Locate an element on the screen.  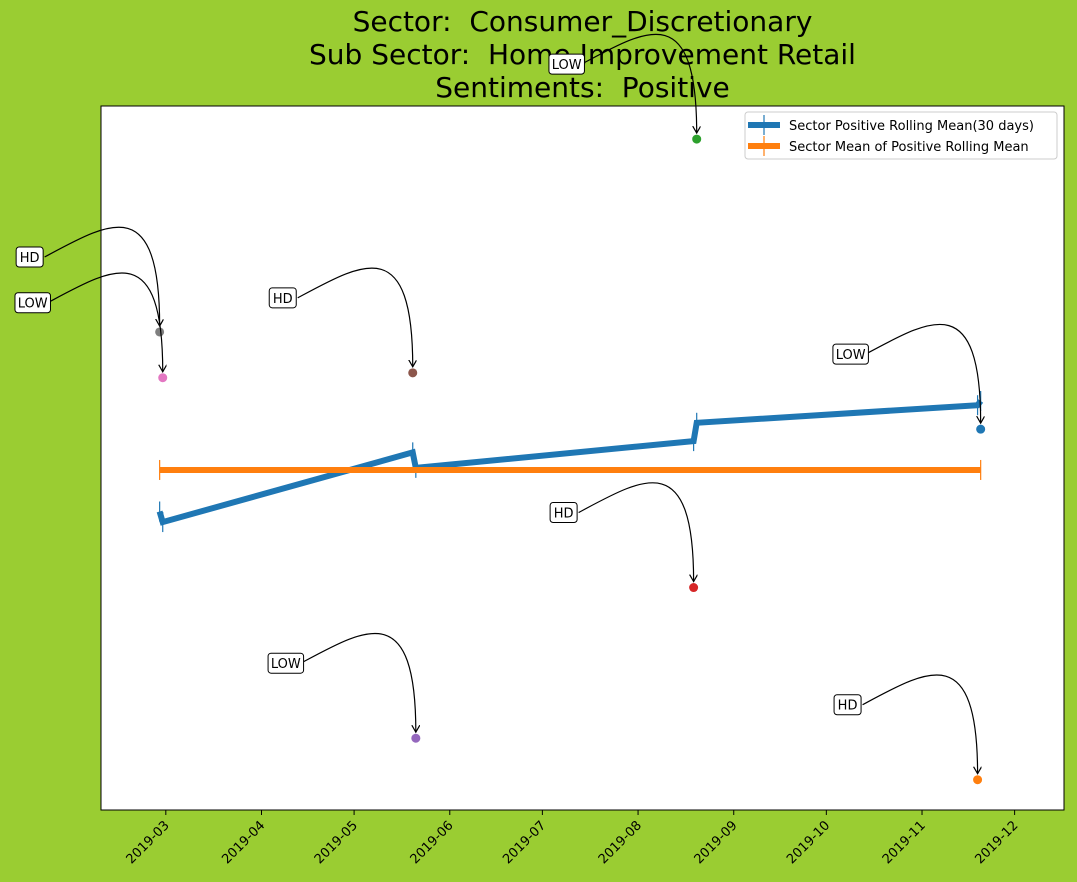
legend-box is located at coordinates (901, 135).